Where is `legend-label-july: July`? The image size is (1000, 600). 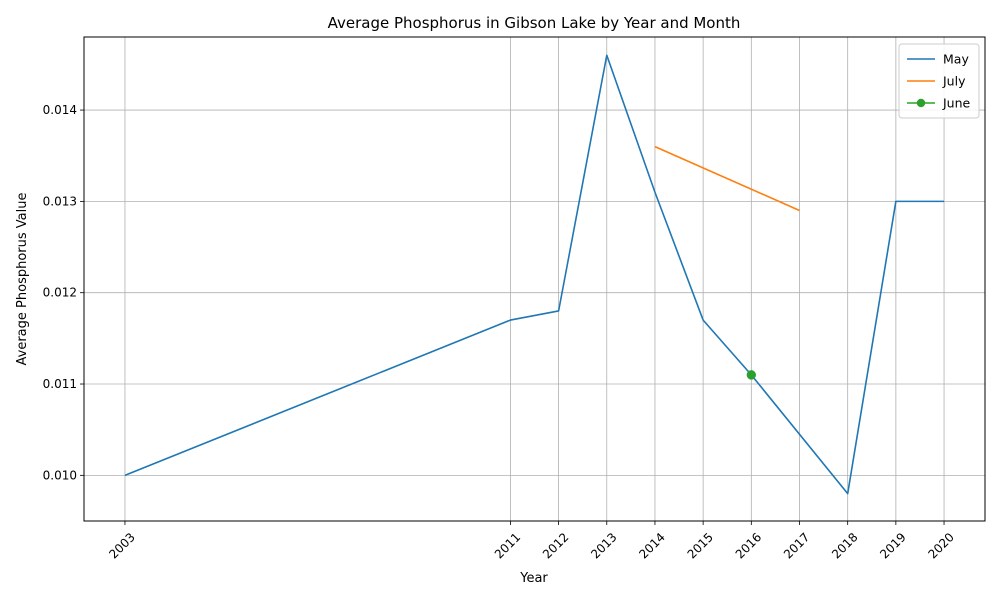
legend-label-july: July is located at coordinates (954, 81).